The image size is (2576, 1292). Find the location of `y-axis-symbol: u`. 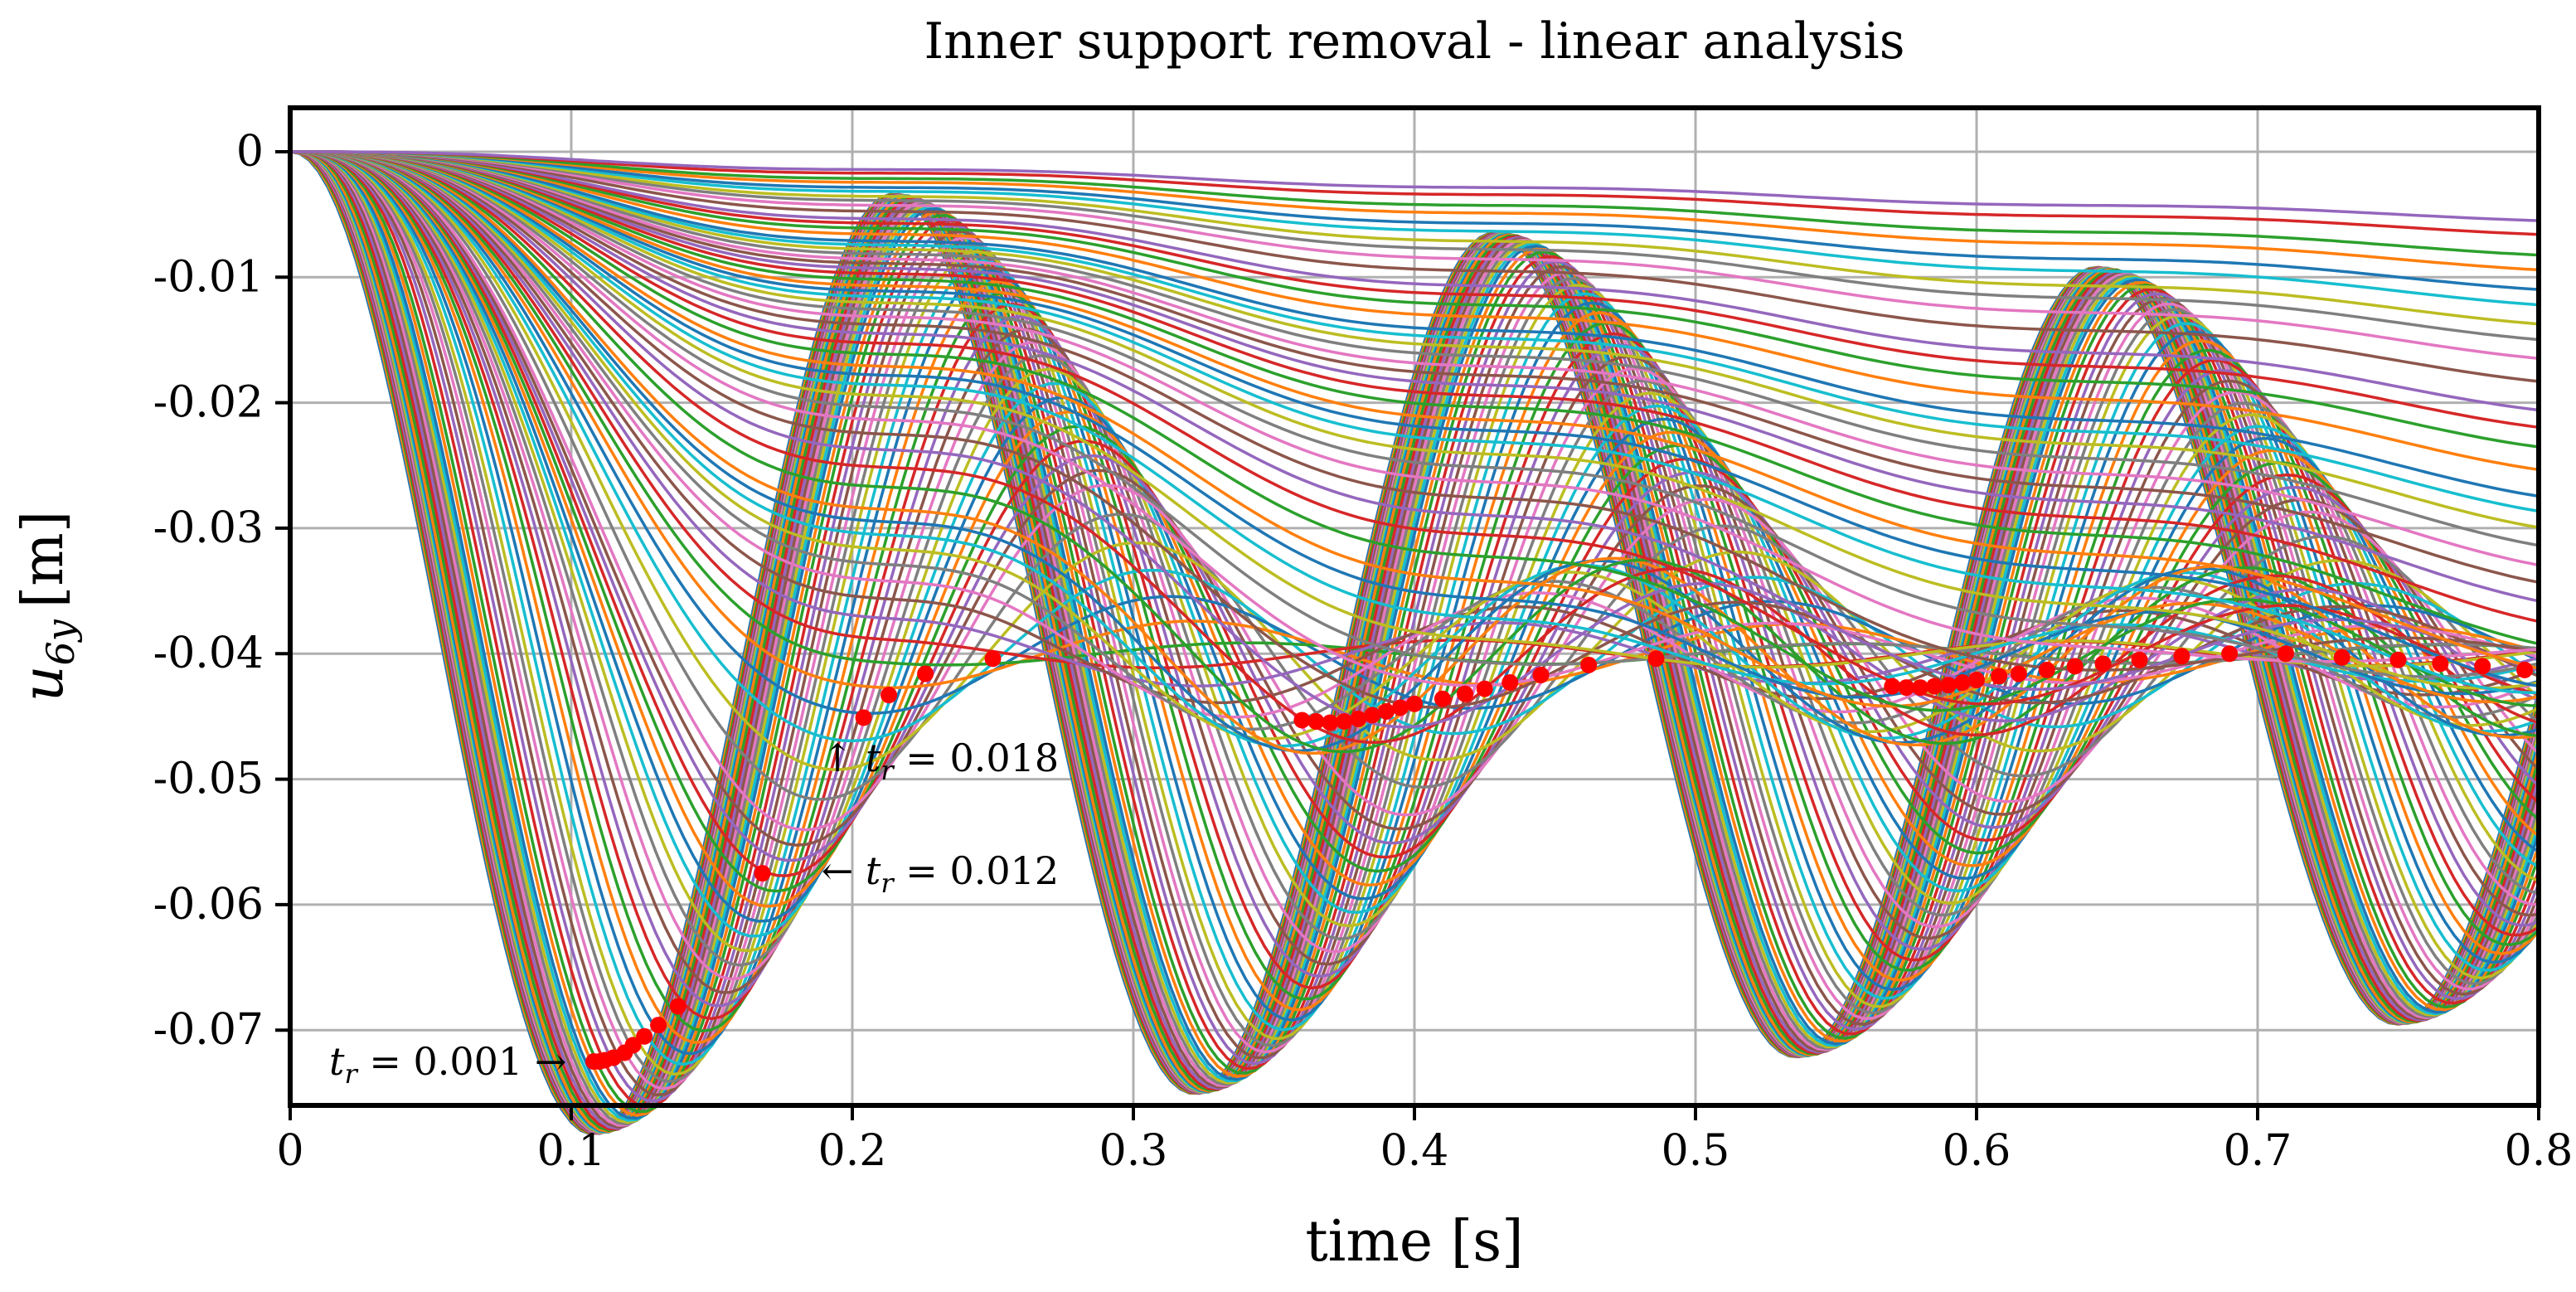

y-axis-symbol: u is located at coordinates (43, 684).